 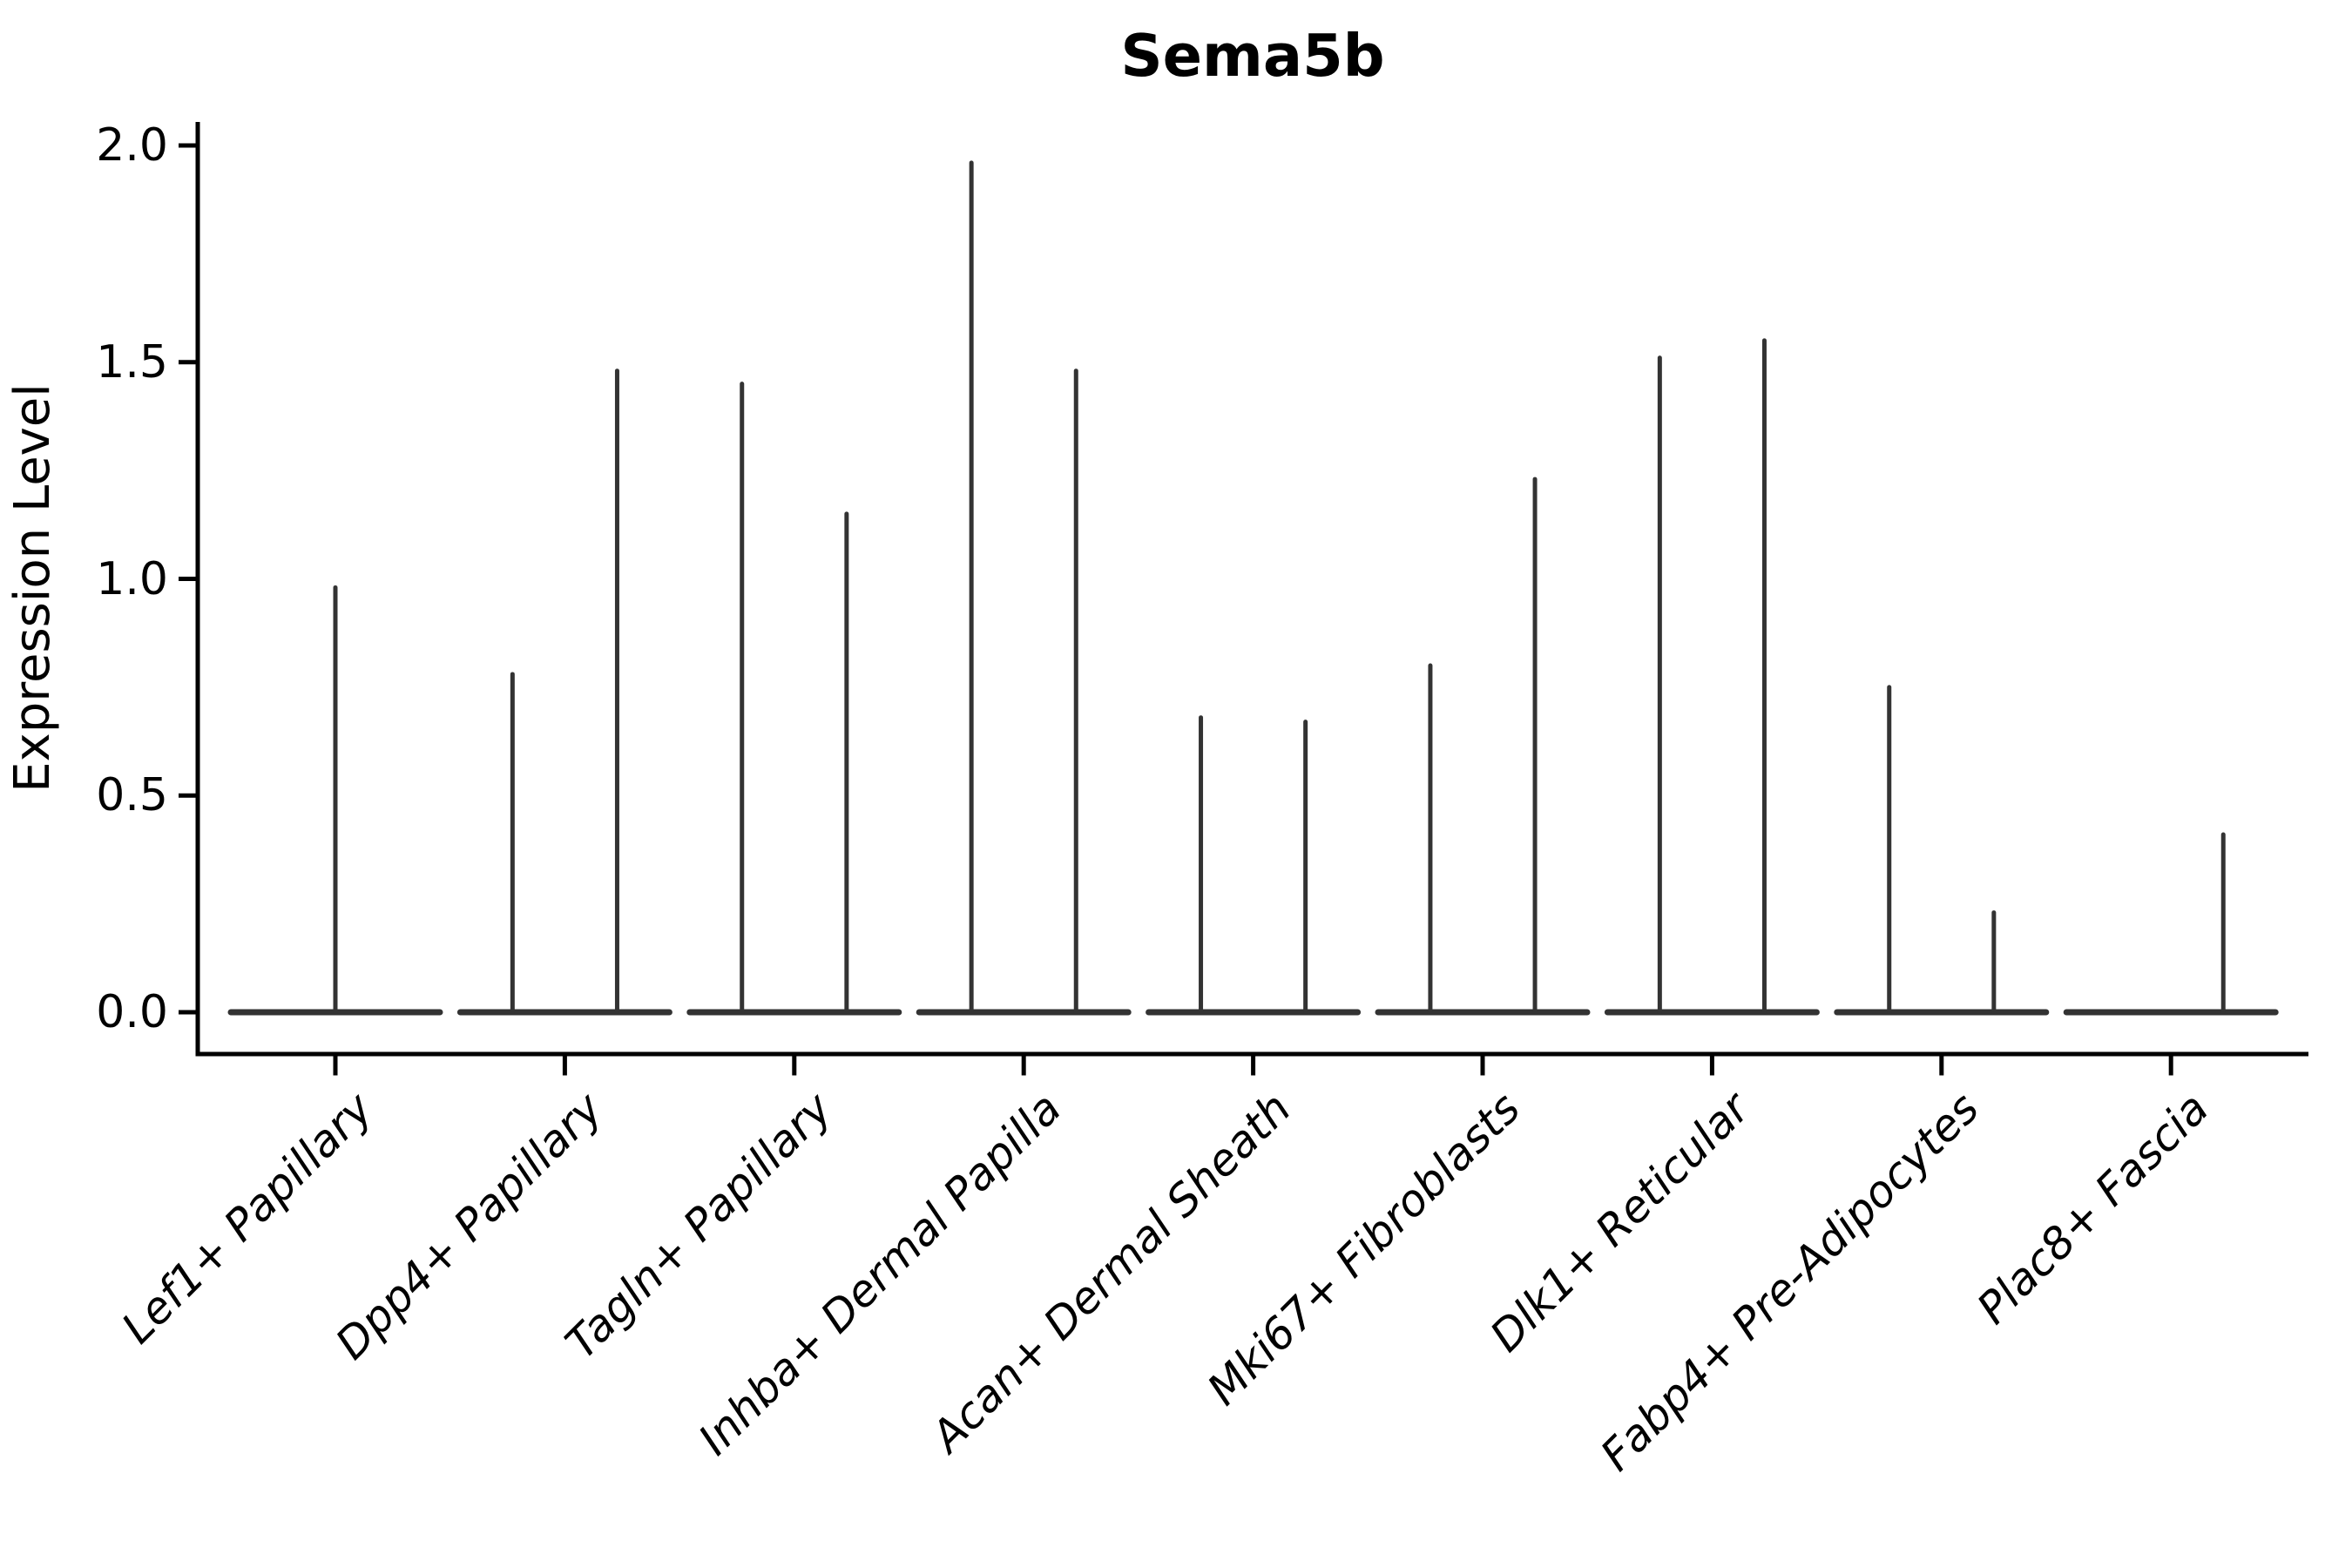 What do you see at coordinates (132, 145) in the screenshot?
I see `y-tick-label: 2.0` at bounding box center [132, 145].